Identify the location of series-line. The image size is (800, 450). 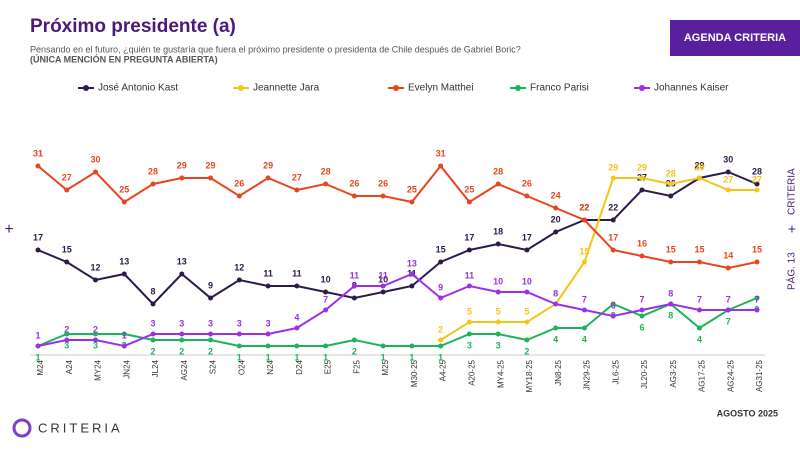
(397, 322).